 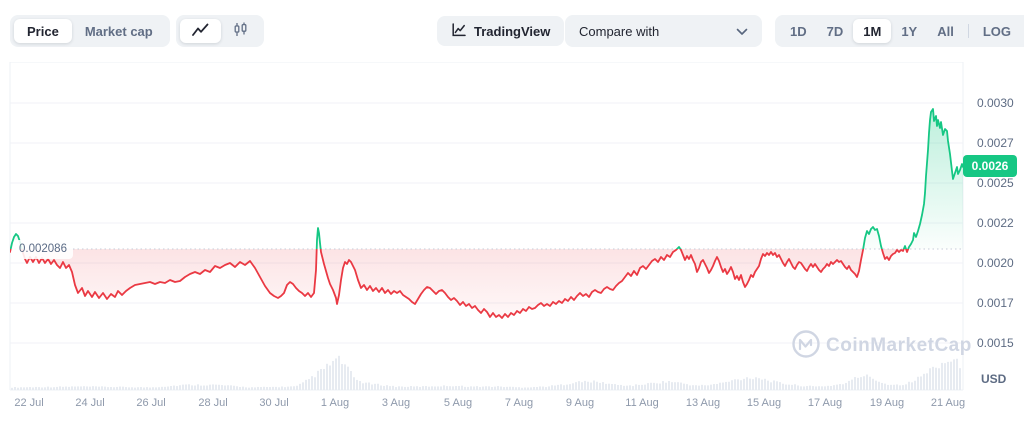 What do you see at coordinates (519, 403) in the screenshot?
I see `x-axis-tick-label: 7 Aug` at bounding box center [519, 403].